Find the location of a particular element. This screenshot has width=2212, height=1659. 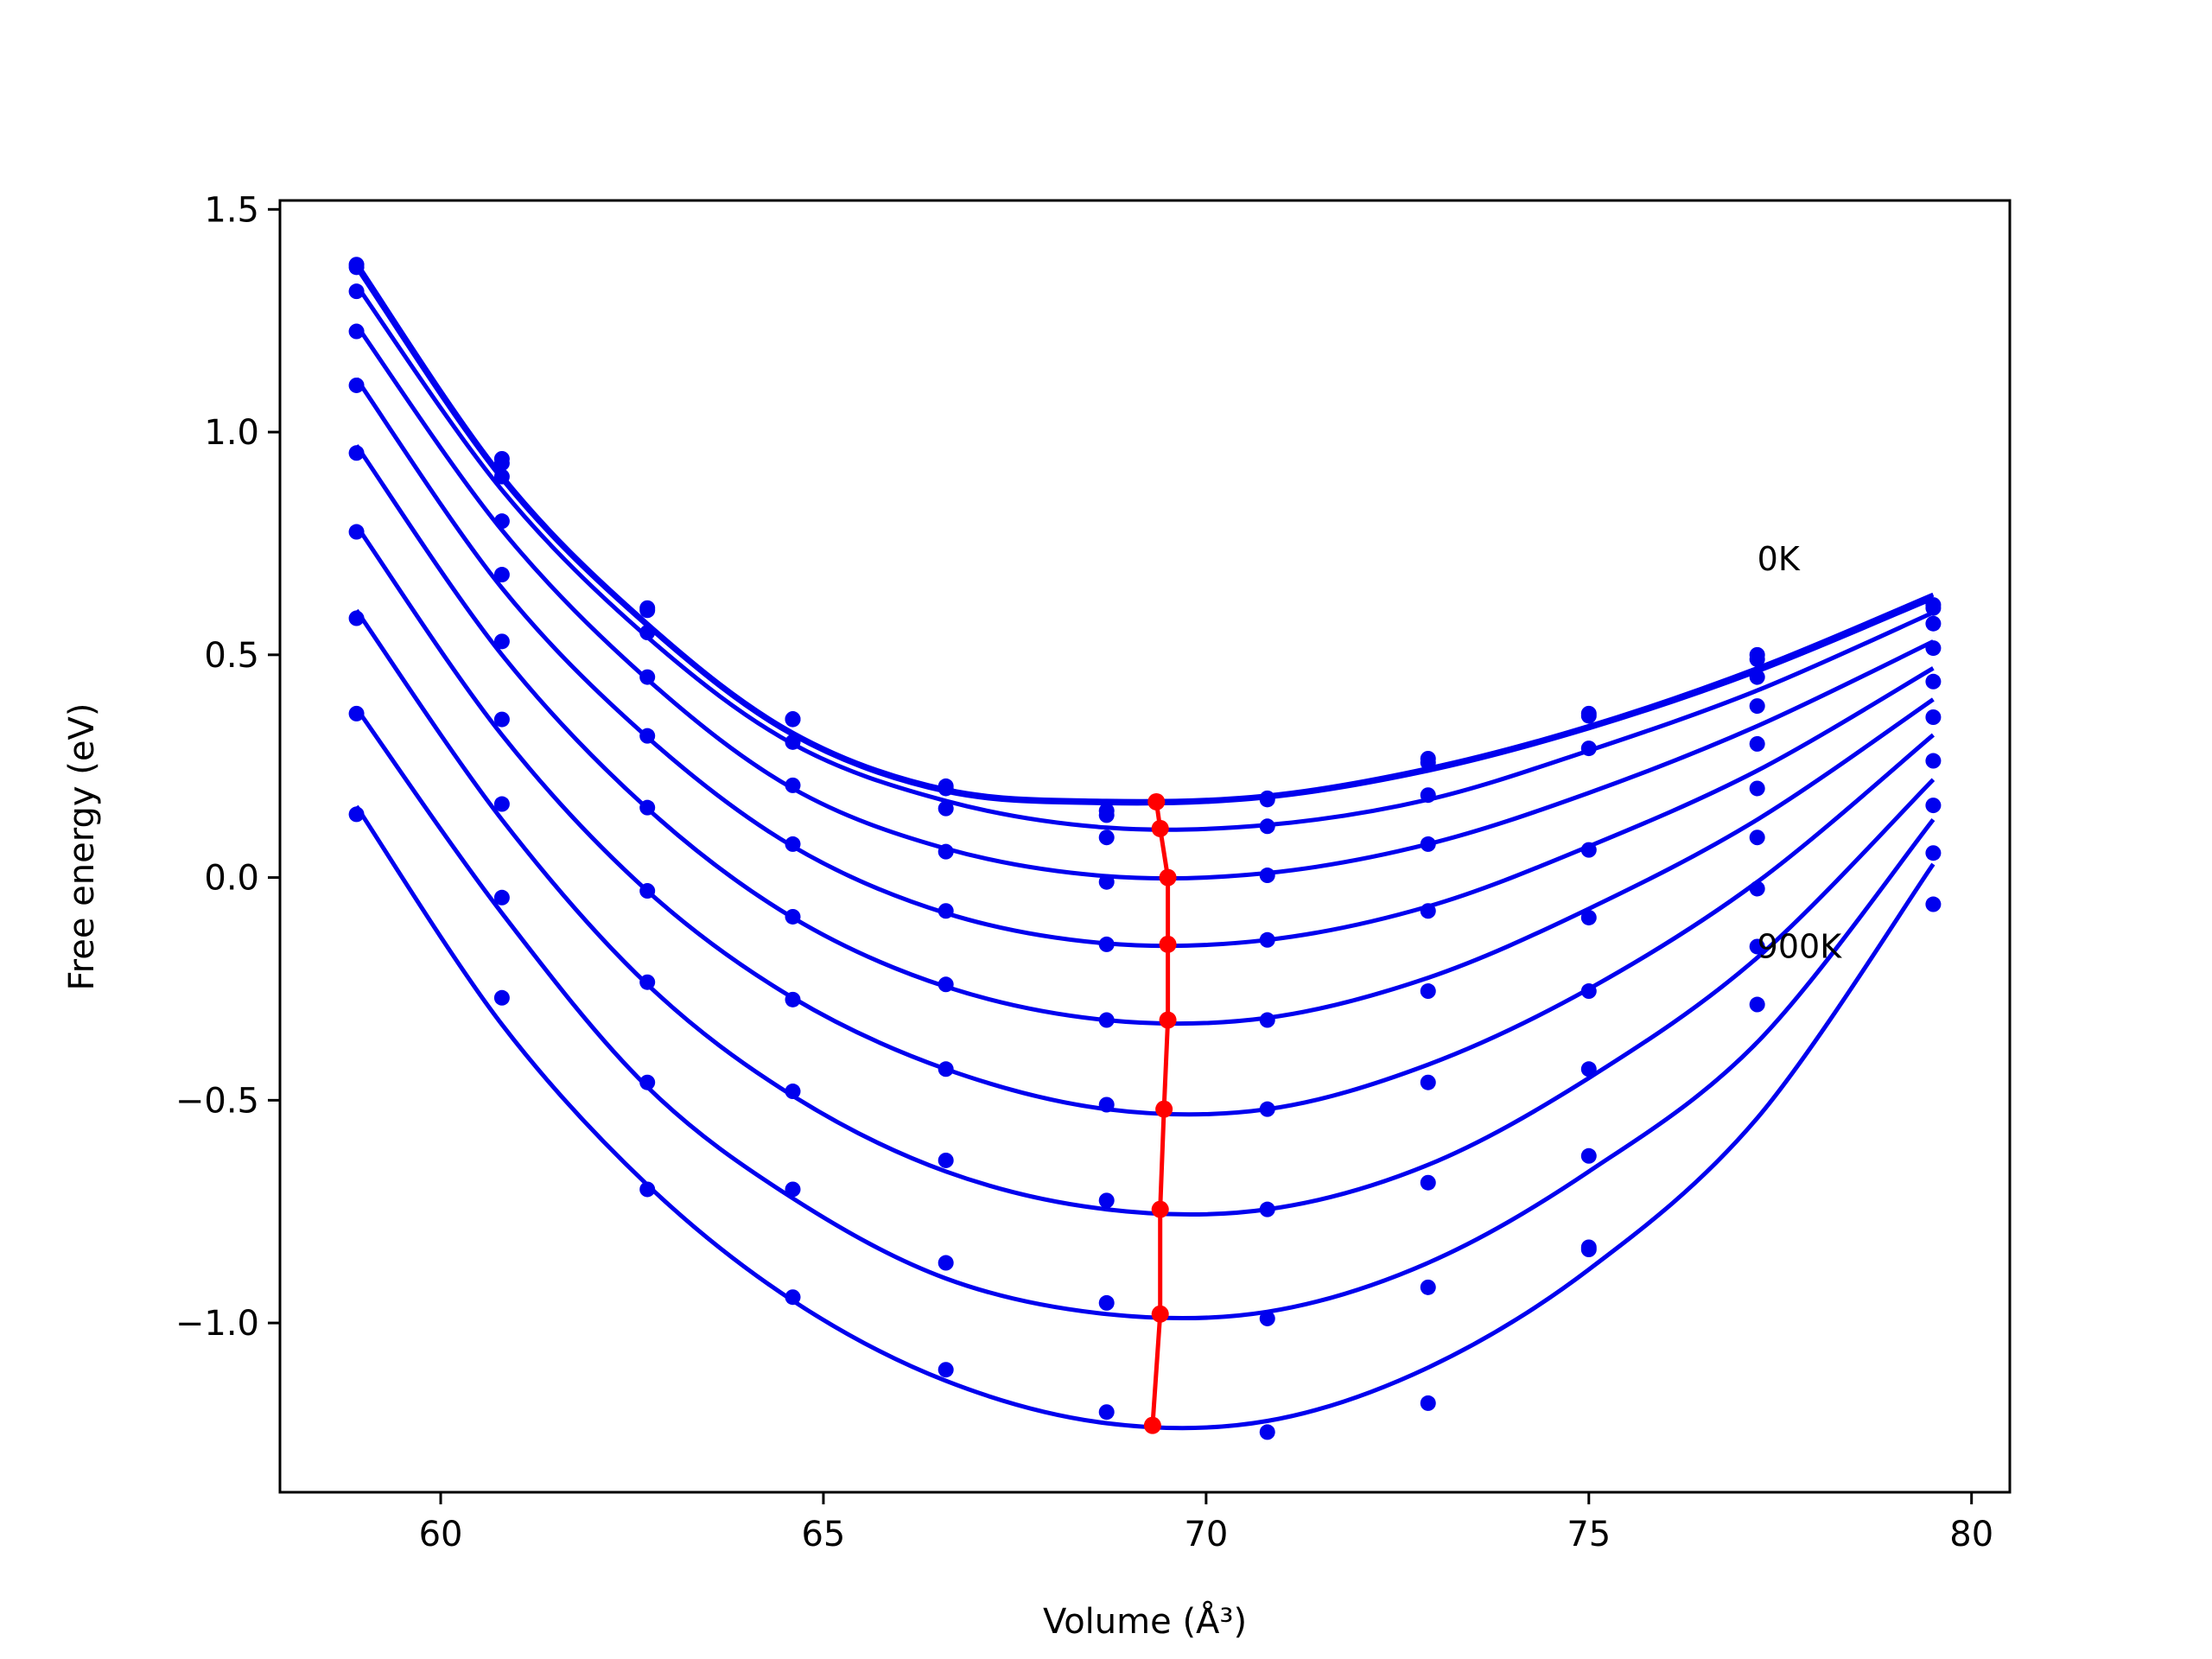

y-tick-label: 1.5 is located at coordinates (232, 210).